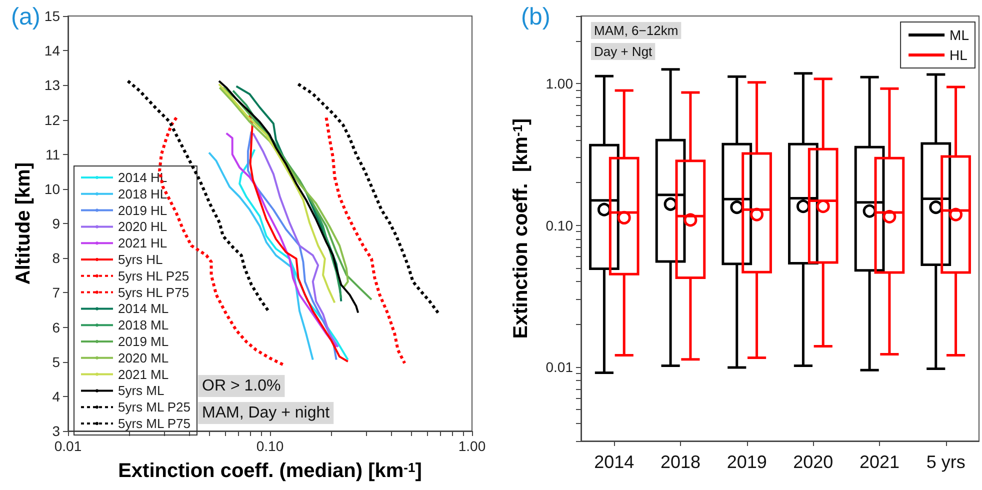 The width and height of the screenshot is (982, 490). What do you see at coordinates (154, 407) in the screenshot?
I see `legend-label: 5yrs ML P25` at bounding box center [154, 407].